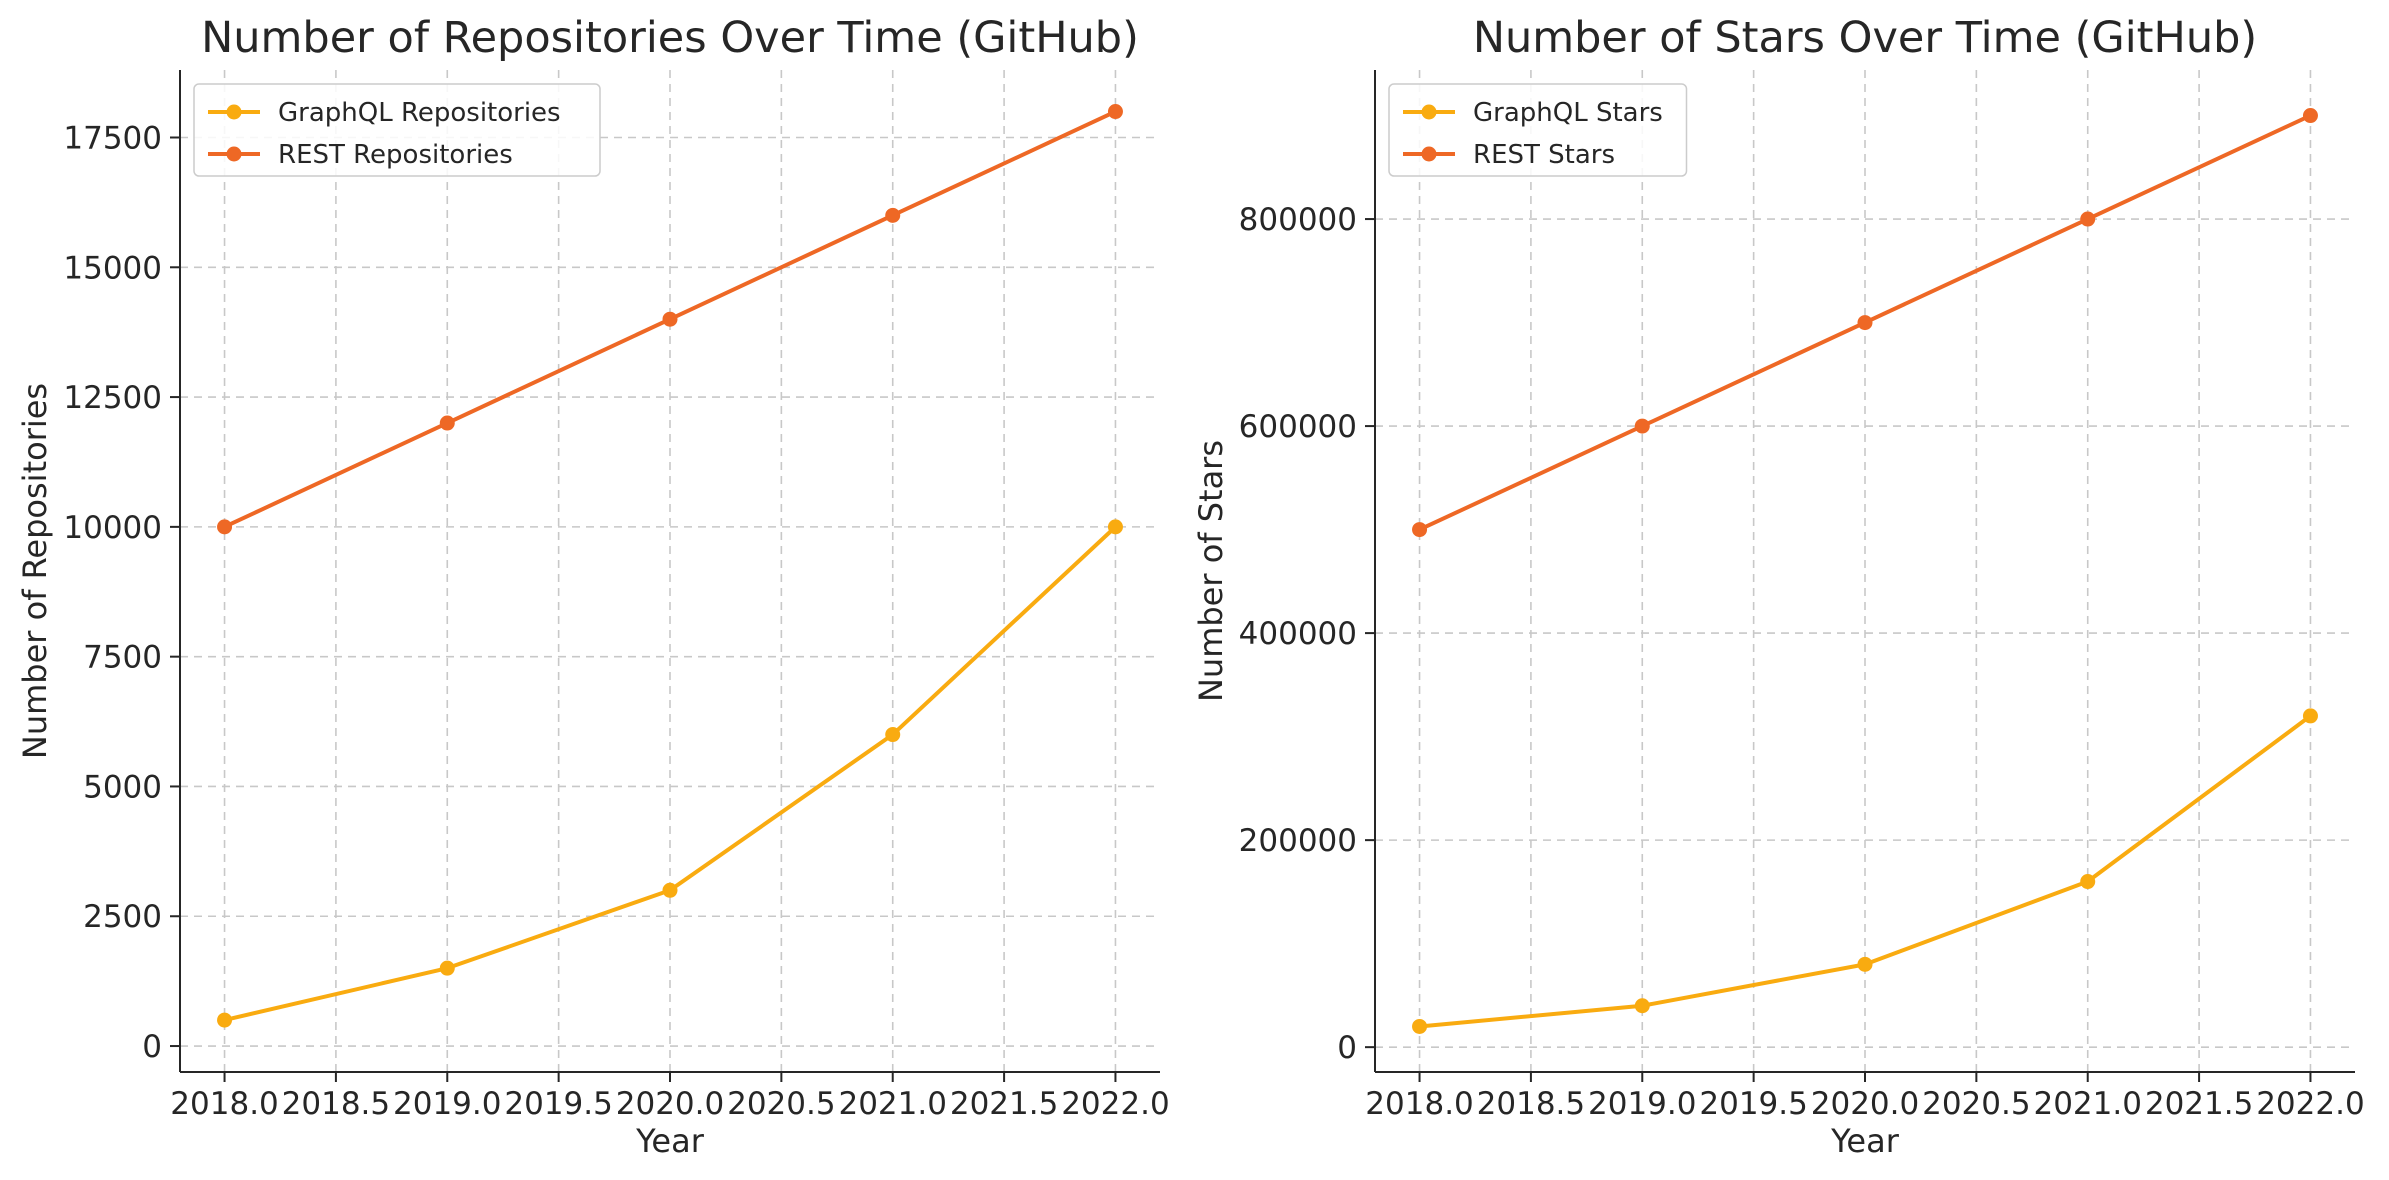 This screenshot has height=1180, width=2389. What do you see at coordinates (395, 155) in the screenshot?
I see `repos-legend-label: REST Repositories` at bounding box center [395, 155].